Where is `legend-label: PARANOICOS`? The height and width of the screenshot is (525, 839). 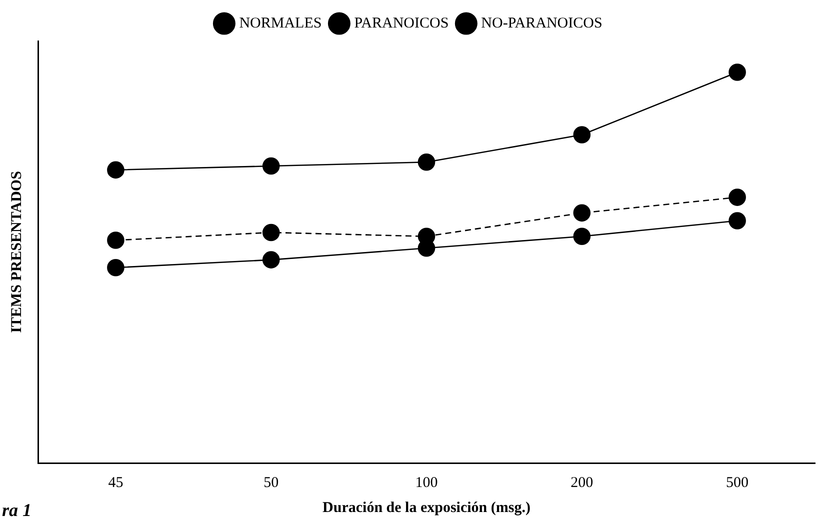
legend-label: PARANOICOS is located at coordinates (401, 23).